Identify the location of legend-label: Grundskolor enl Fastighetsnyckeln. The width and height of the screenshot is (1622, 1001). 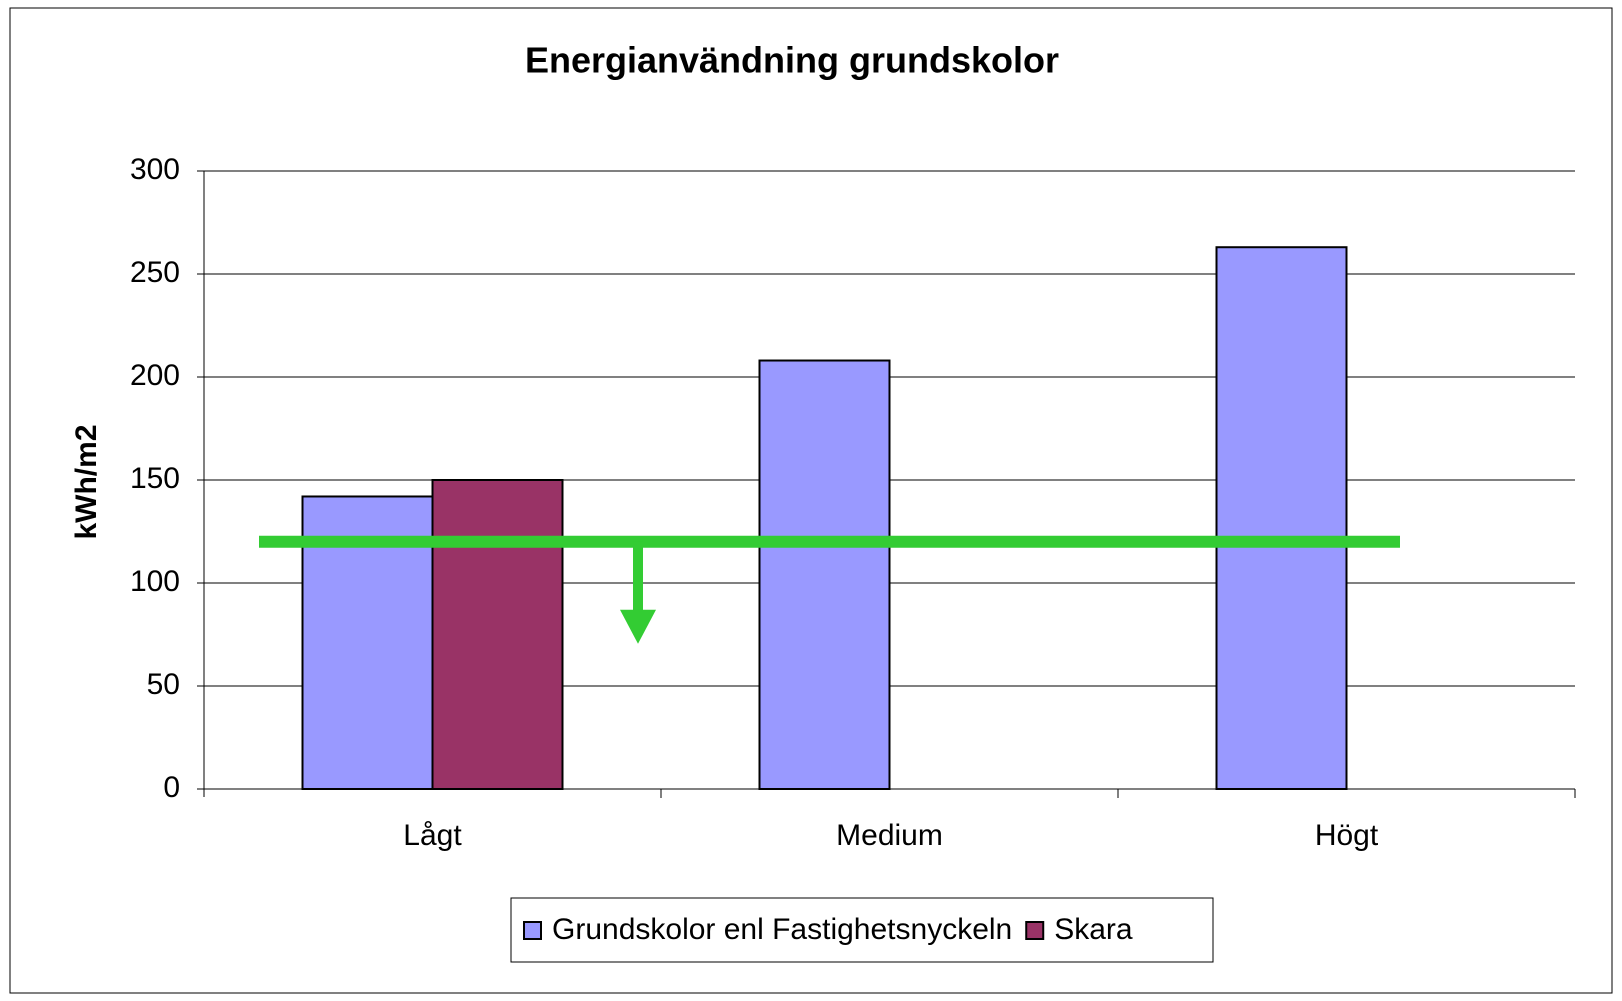
(782, 929).